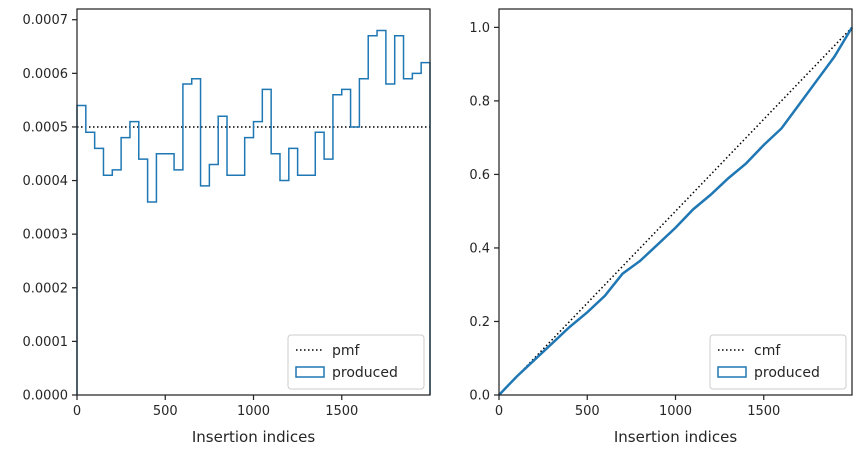  What do you see at coordinates (46, 235) in the screenshot?
I see `y-tick-label: 0.0003` at bounding box center [46, 235].